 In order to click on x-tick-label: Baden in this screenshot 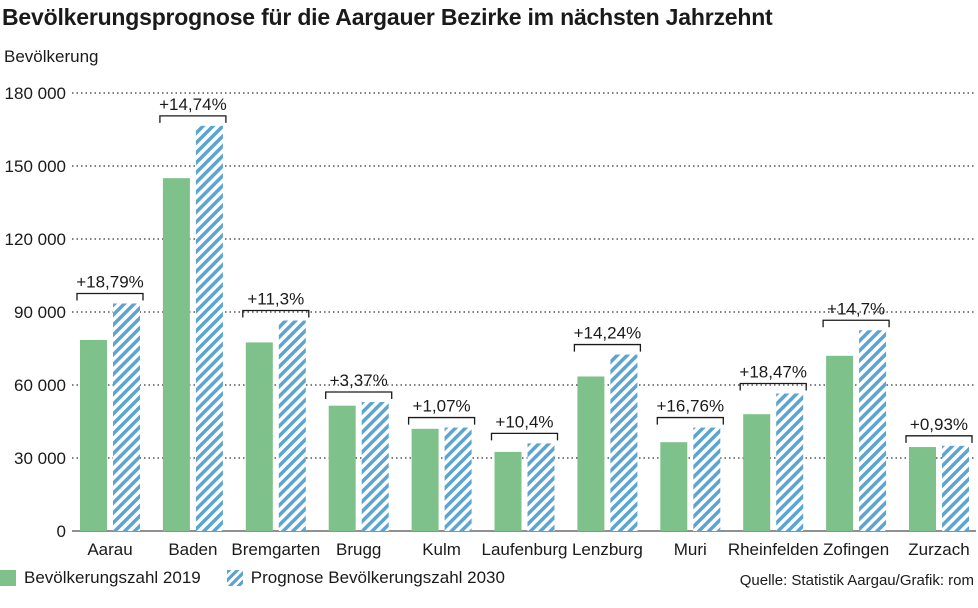, I will do `click(192, 549)`.